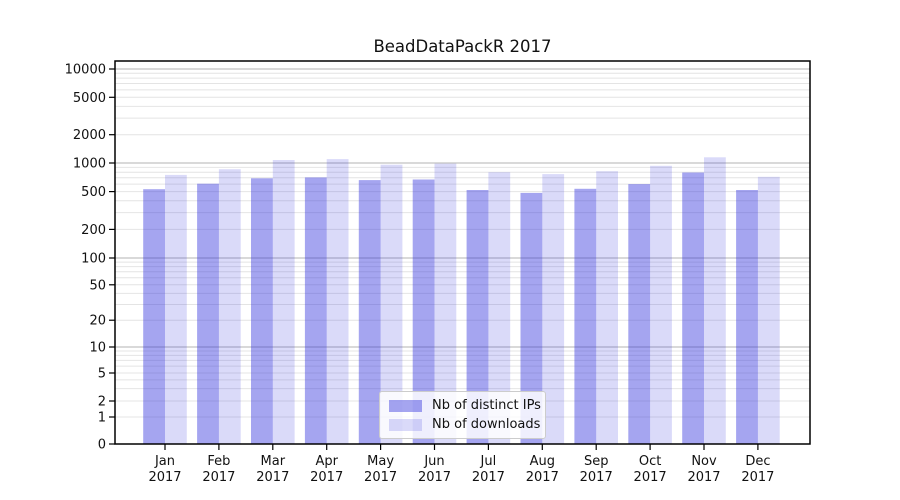 Image resolution: width=900 pixels, height=500 pixels. I want to click on x-tick-label-month: Apr, so click(326, 461).